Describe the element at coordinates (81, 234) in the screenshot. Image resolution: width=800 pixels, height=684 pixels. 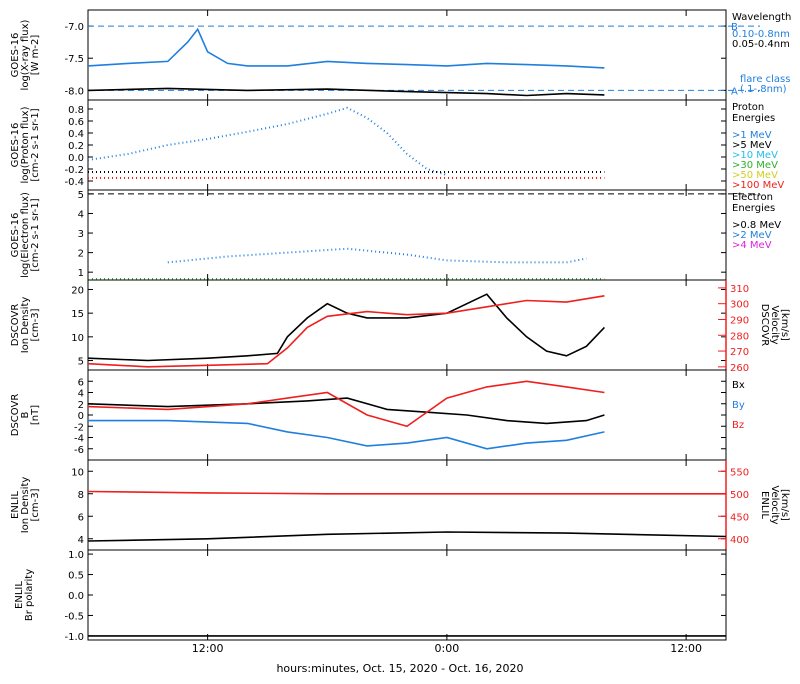
I see `y-tick-label: 3` at that location.